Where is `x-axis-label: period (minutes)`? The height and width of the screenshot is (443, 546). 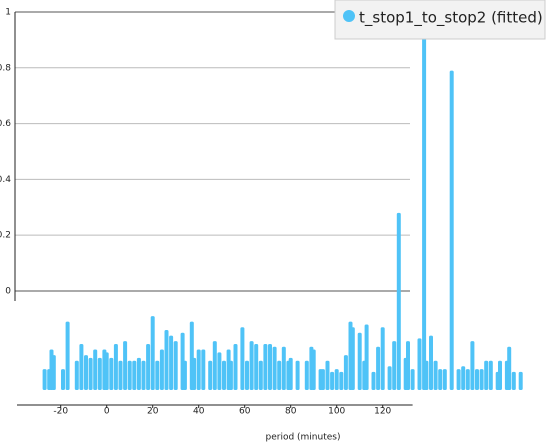 x-axis-label: period (minutes) is located at coordinates (303, 438).